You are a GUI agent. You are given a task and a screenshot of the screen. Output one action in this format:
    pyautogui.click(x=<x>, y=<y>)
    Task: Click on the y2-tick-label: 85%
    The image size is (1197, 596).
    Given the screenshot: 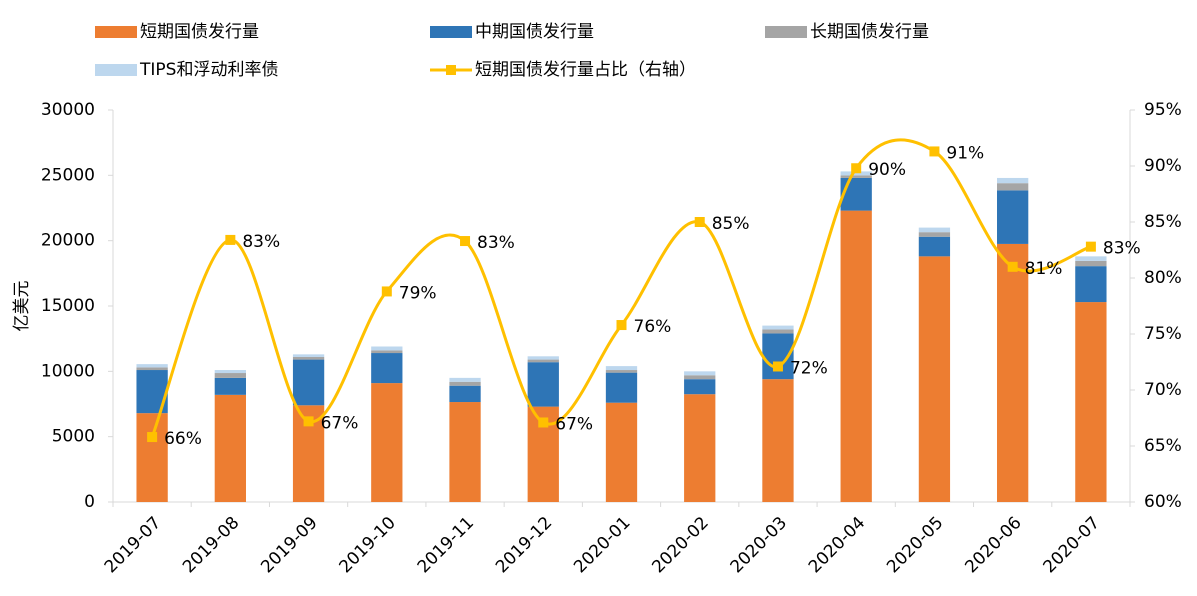 What is the action you would take?
    pyautogui.click(x=1163, y=222)
    